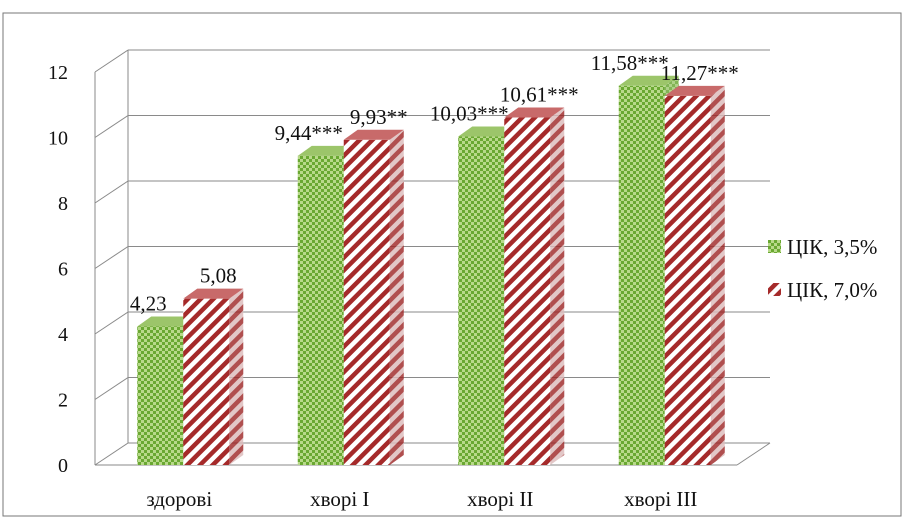  I want to click on y-tick-label: 6, so click(63, 270).